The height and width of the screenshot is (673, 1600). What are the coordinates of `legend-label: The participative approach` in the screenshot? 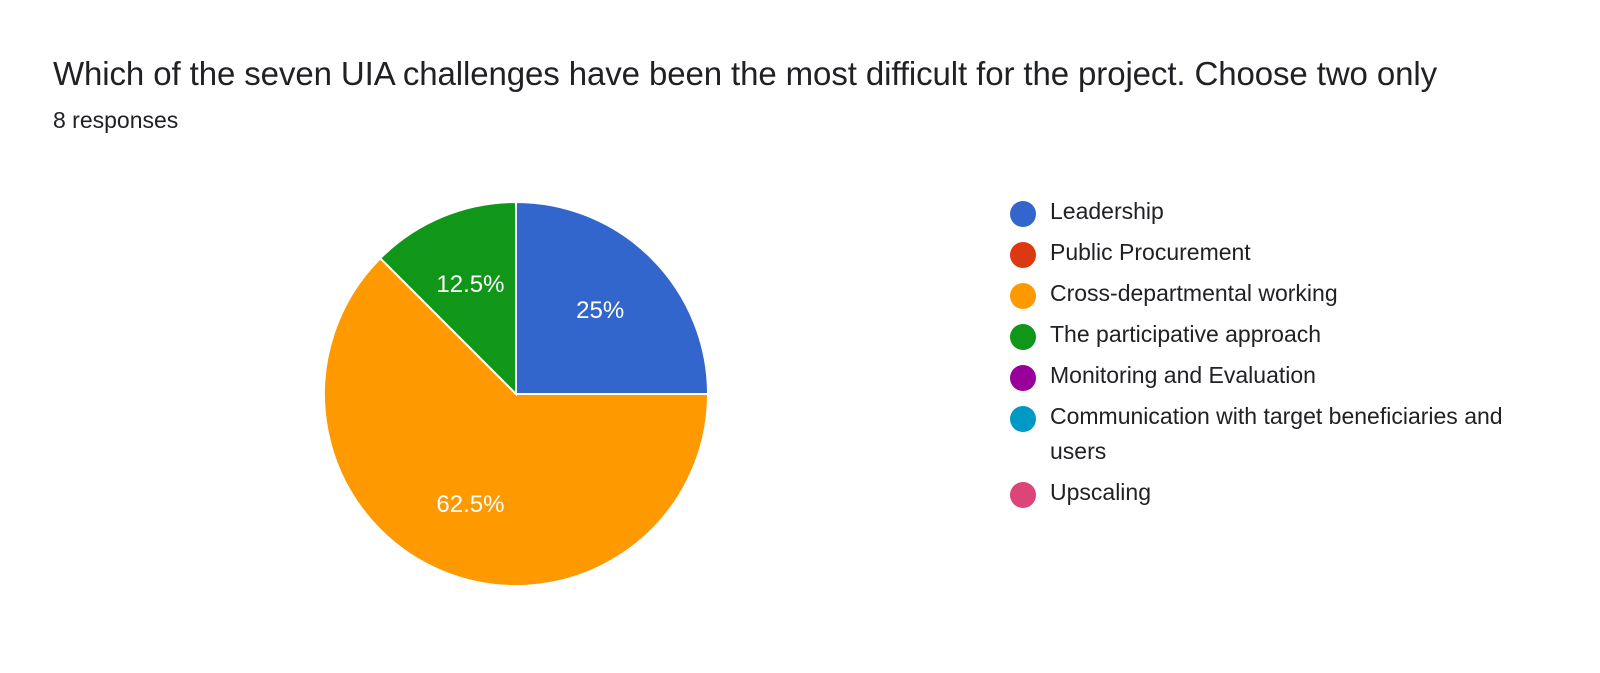 It's located at (1186, 334).